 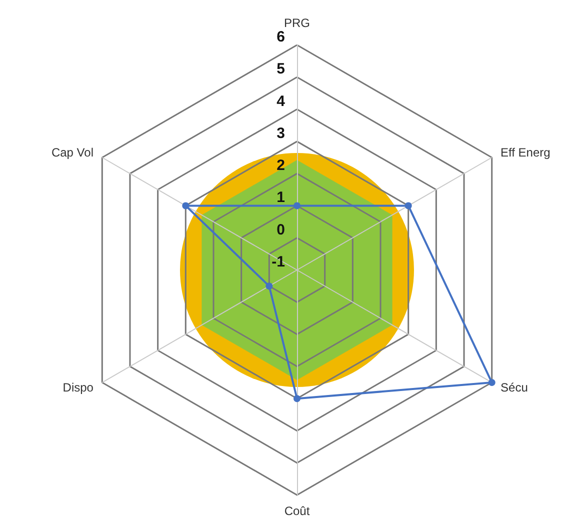 What do you see at coordinates (280, 229) in the screenshot?
I see `y-tick-label: 0` at bounding box center [280, 229].